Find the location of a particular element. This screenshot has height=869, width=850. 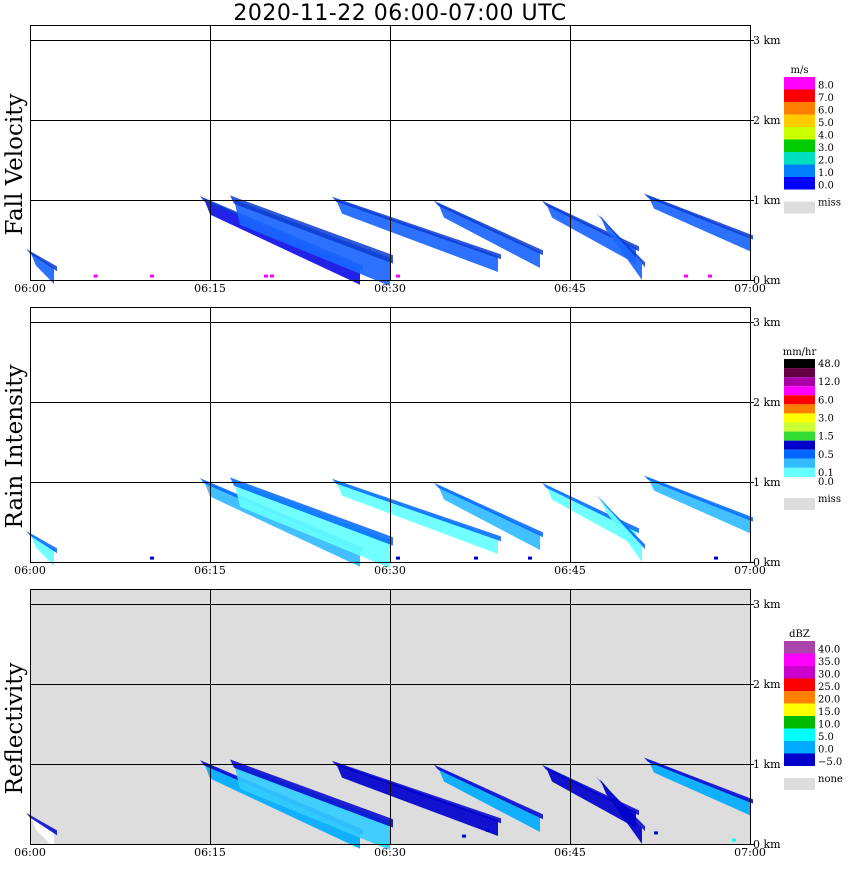

legend-label: 8.0 is located at coordinates (826, 86).